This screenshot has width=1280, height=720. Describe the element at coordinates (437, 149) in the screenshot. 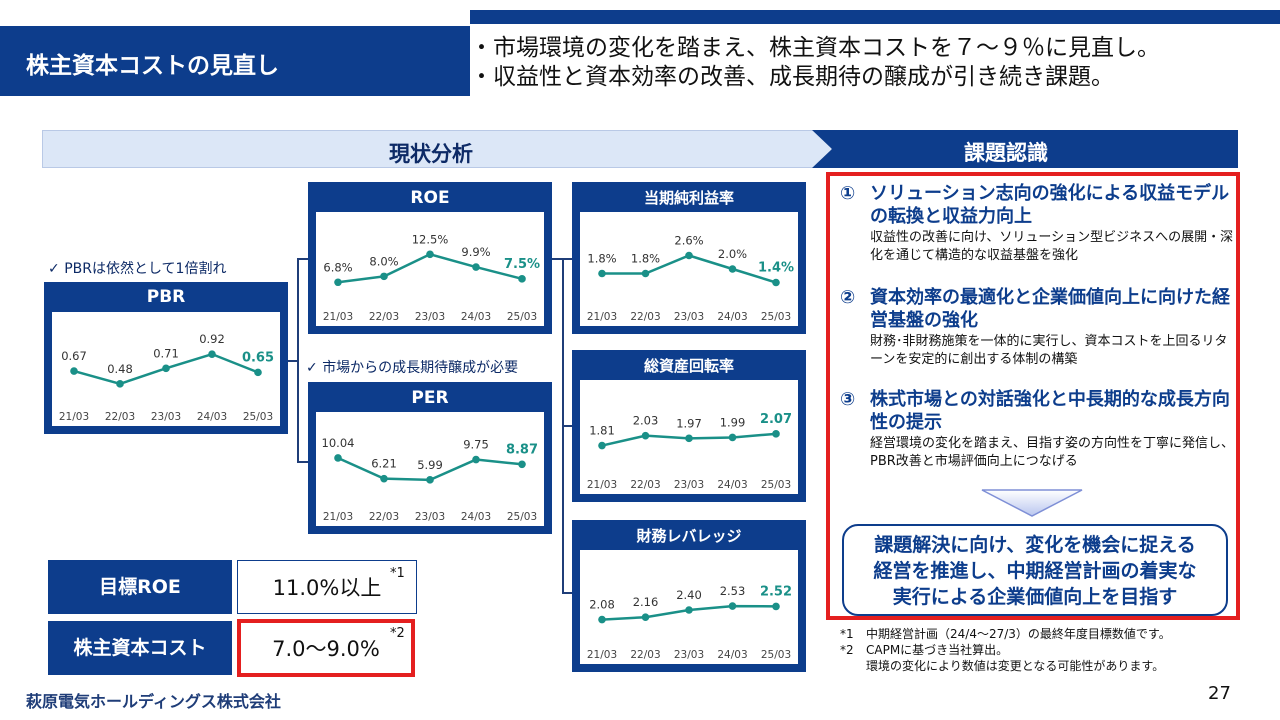

I see `analysis-band: 現状分析` at that location.